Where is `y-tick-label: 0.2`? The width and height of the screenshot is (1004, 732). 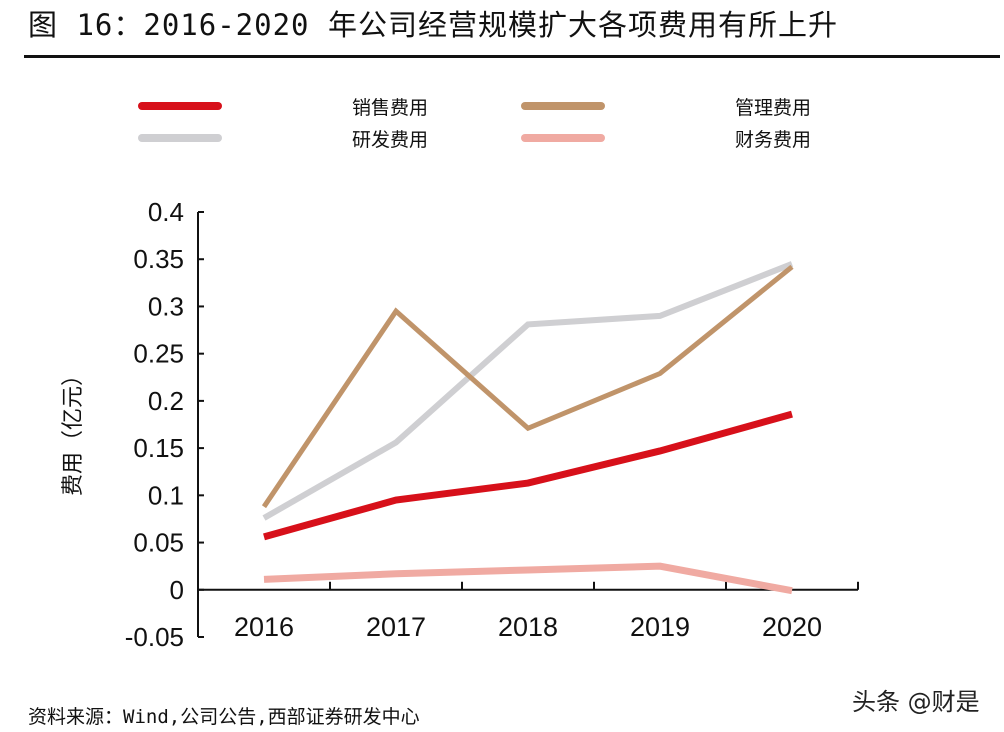 y-tick-label: 0.2 is located at coordinates (166, 401).